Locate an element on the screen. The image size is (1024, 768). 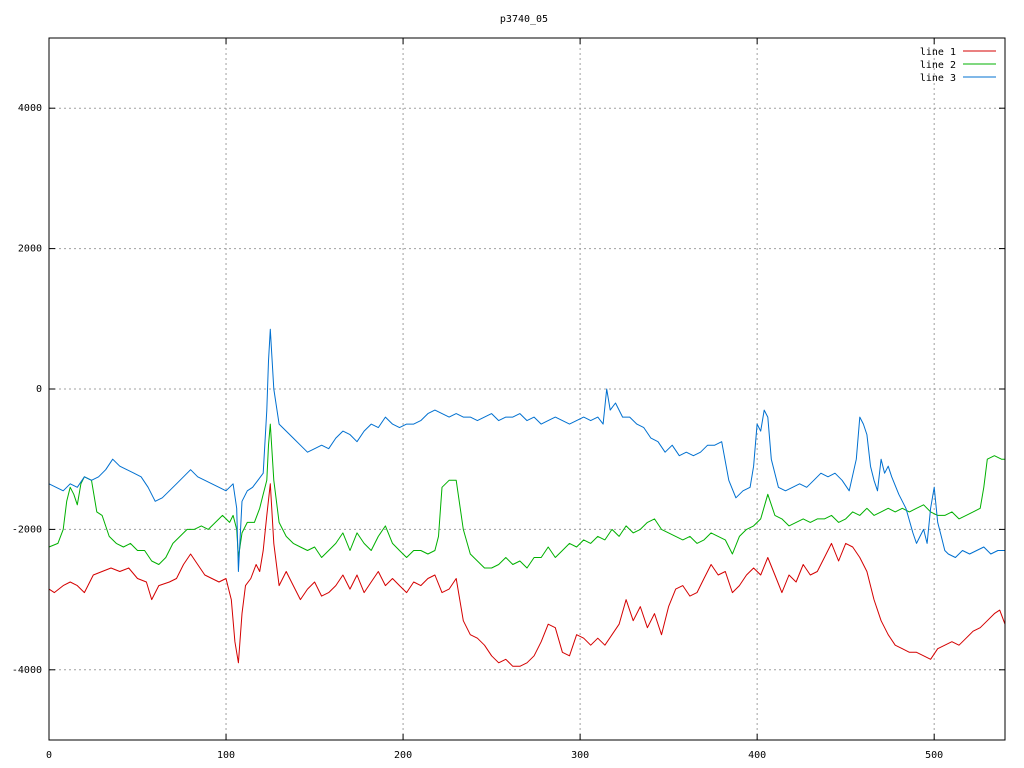
y-tick-label: -2000 is located at coordinates (27, 529).